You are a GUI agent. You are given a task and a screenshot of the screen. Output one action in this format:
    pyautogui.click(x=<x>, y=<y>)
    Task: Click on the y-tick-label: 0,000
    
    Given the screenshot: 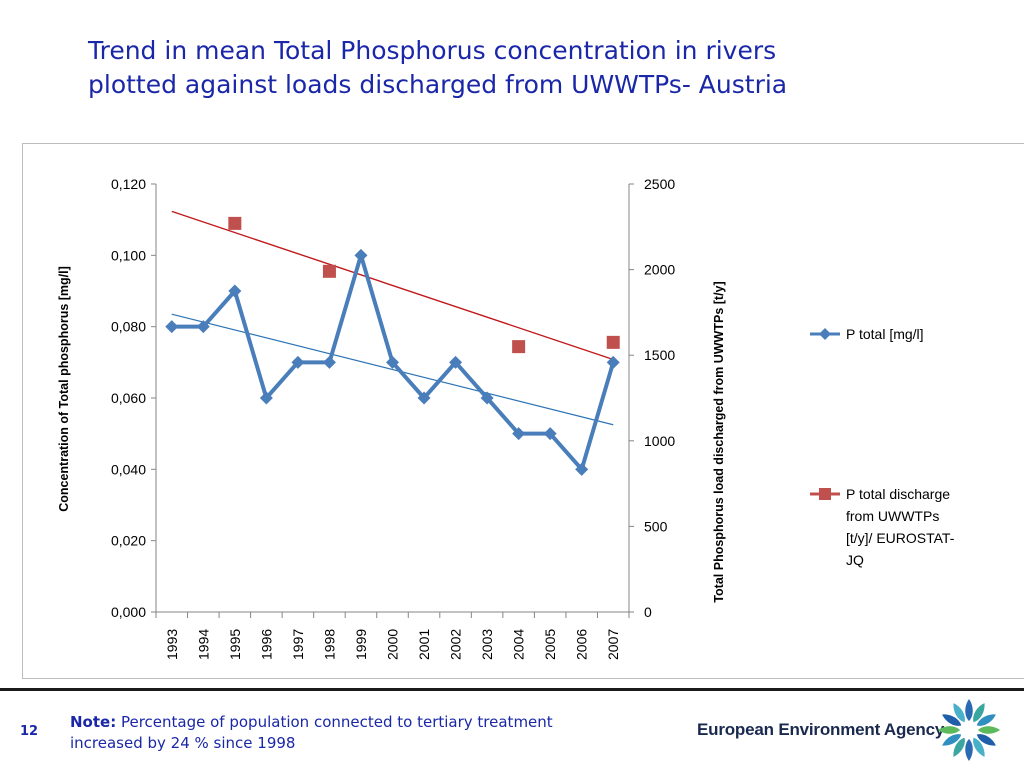 What is the action you would take?
    pyautogui.click(x=128, y=612)
    